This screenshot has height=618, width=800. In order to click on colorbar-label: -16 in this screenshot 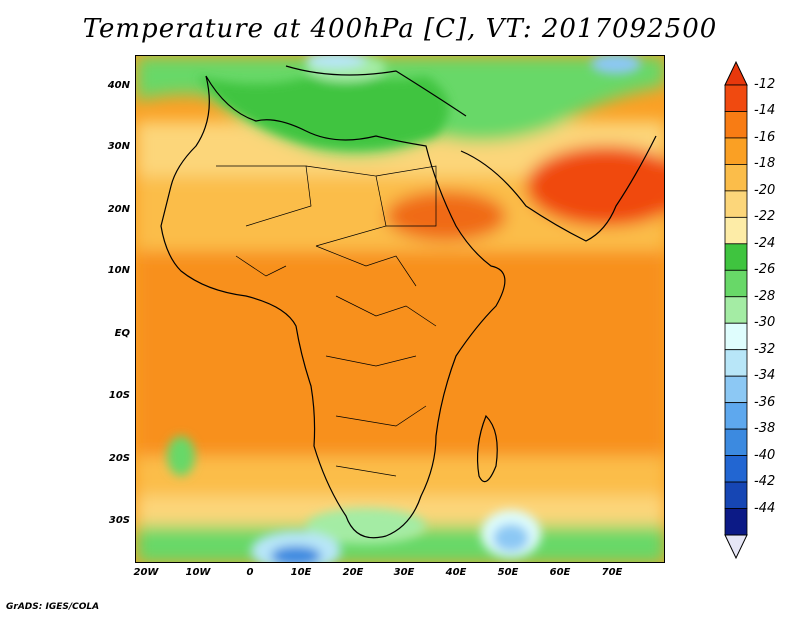, I will do `click(765, 137)`.